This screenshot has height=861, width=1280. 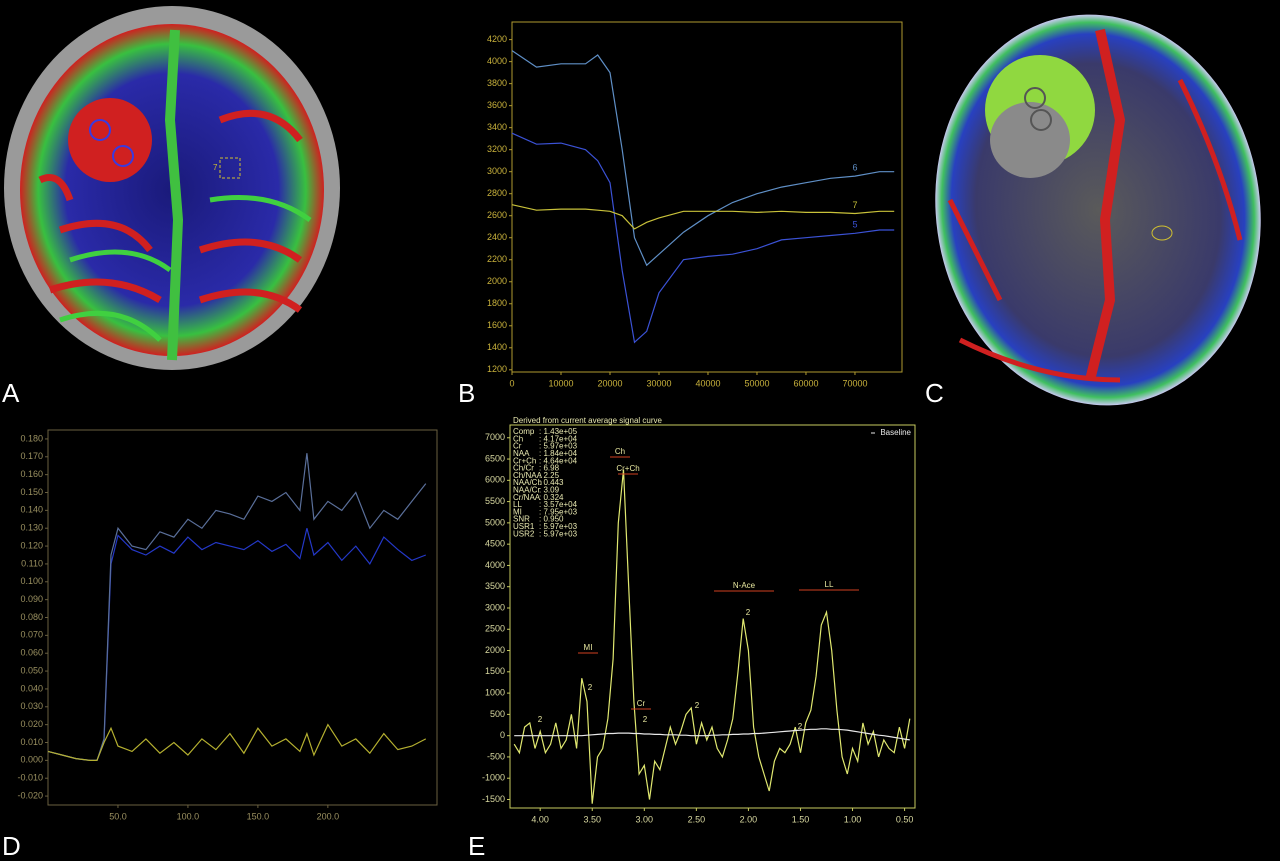 What do you see at coordinates (528, 475) in the screenshot?
I see `stat-text: Ch/NAA` at bounding box center [528, 475].